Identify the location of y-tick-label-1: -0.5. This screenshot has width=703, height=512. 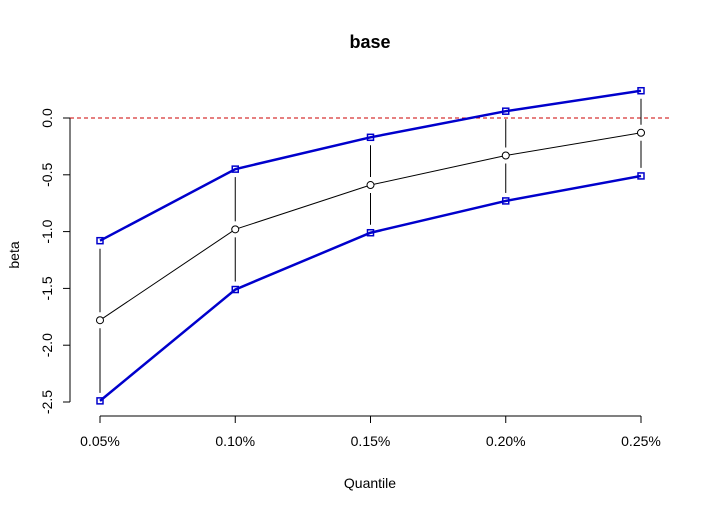
(47, 175).